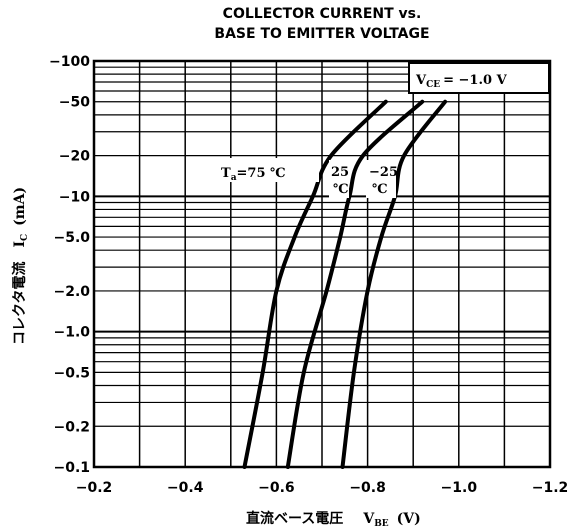  I want to click on condition-box, so click(479, 78).